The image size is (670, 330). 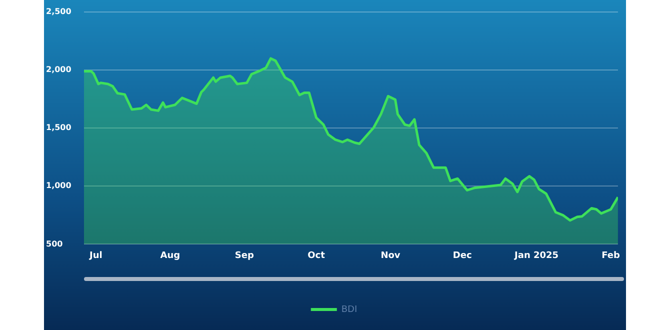 What do you see at coordinates (59, 185) in the screenshot?
I see `y-tick-label: 1,000` at bounding box center [59, 185].